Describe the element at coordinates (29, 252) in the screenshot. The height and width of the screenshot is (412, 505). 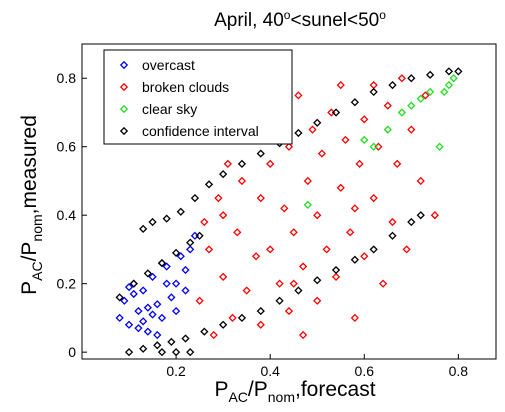
I see `label-part: /P` at that location.